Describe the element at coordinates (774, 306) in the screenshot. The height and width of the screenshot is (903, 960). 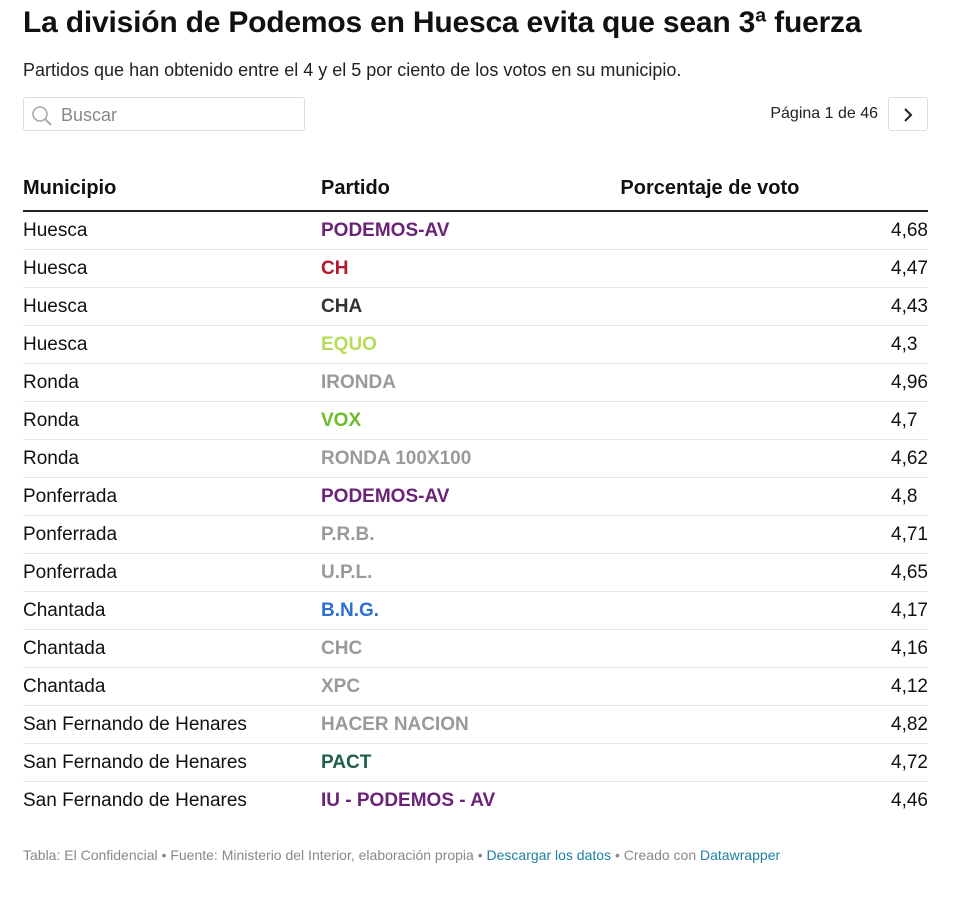
I see `porcentaje-cell: 4,43` at that location.